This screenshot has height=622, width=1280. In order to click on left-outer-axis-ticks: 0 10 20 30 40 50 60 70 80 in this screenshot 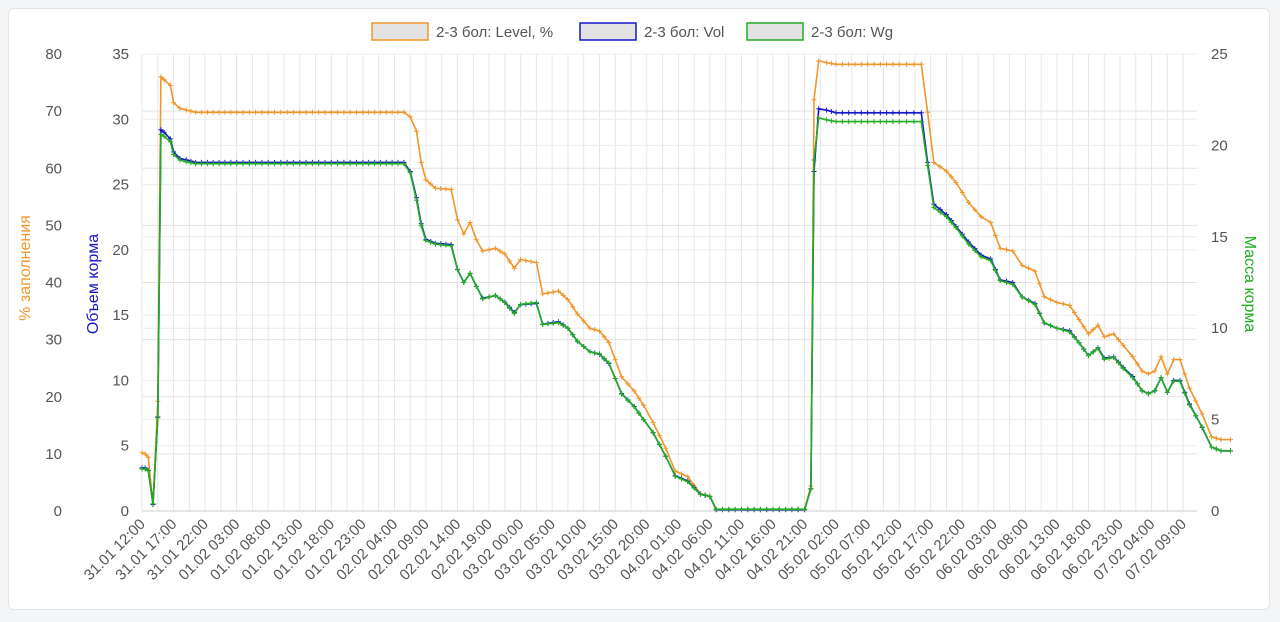, I will do `click(53, 283)`.